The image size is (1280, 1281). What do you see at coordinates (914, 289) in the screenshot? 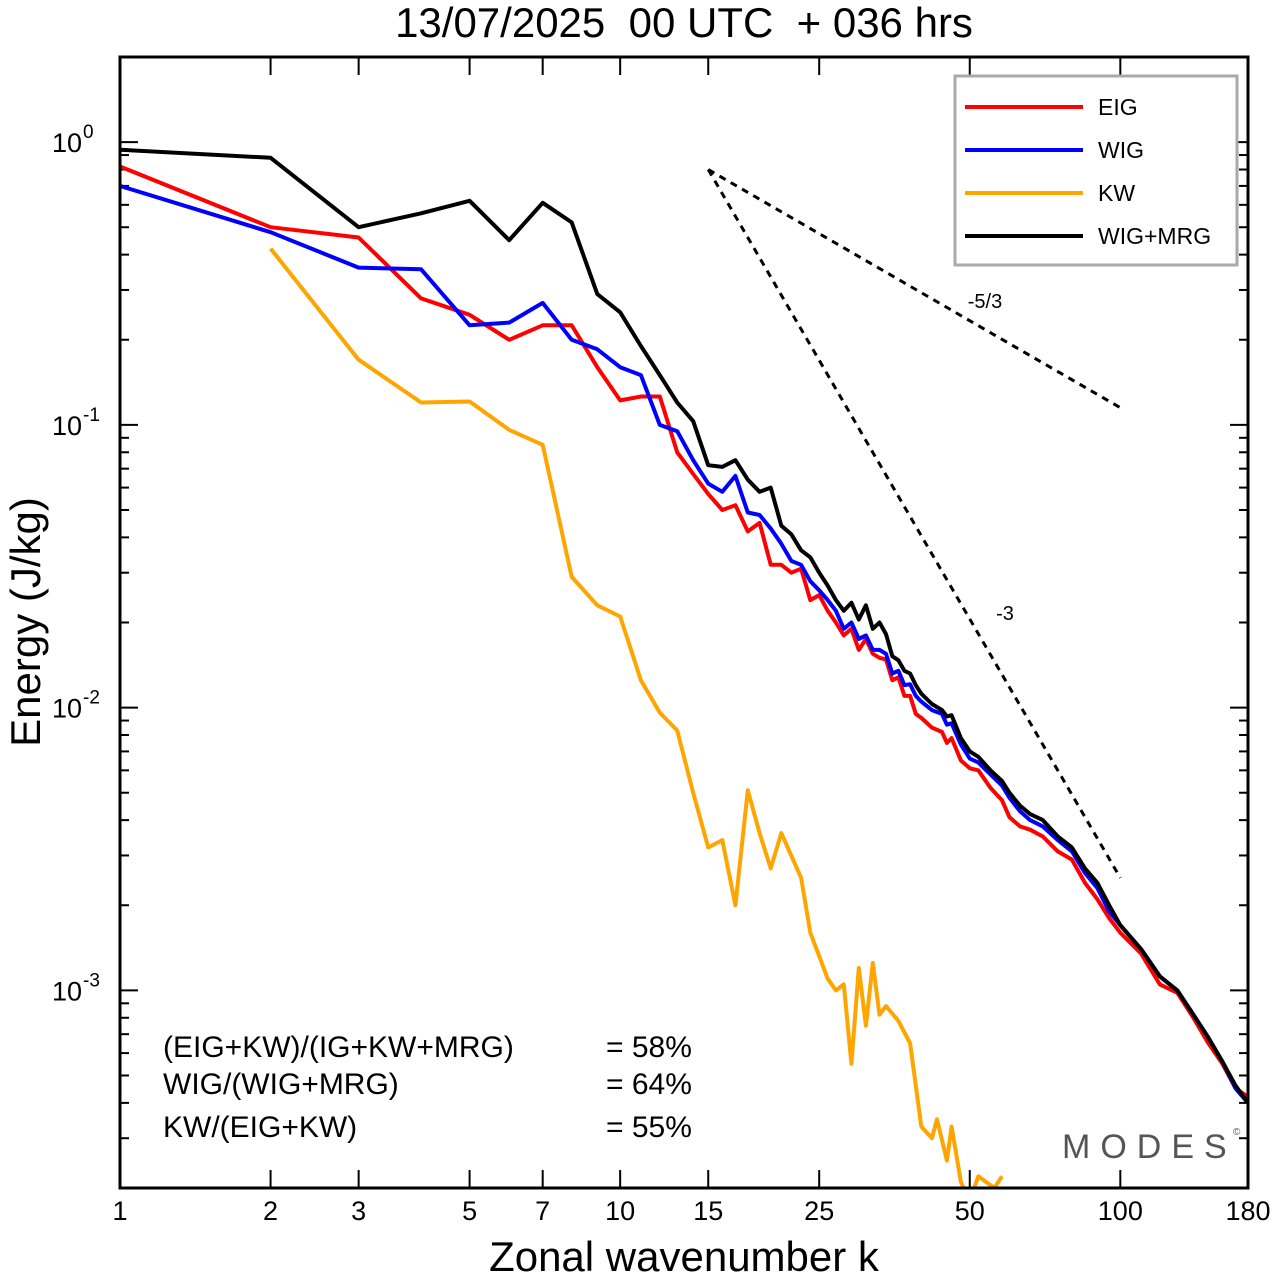
I see `slope-line` at bounding box center [914, 289].